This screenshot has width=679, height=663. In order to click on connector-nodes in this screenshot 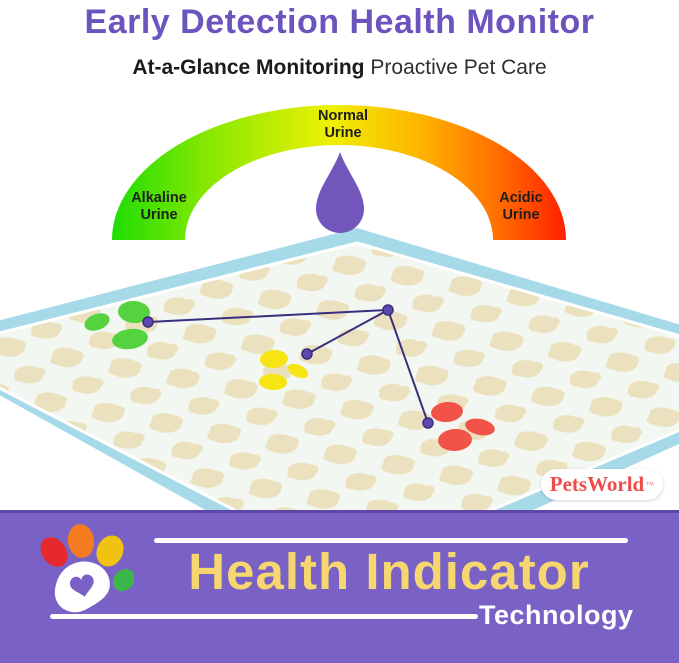, I will do `click(288, 366)`.